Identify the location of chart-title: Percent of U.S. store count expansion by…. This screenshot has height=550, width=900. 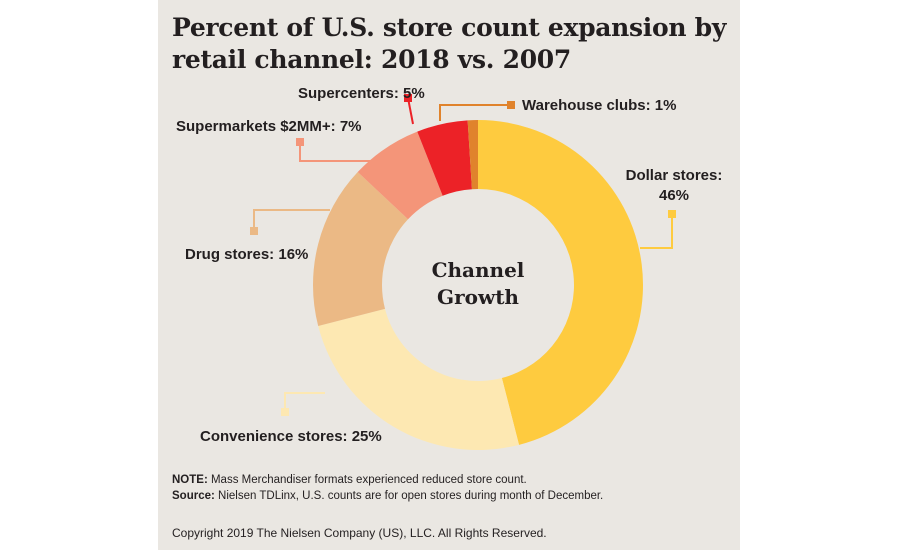
(449, 43).